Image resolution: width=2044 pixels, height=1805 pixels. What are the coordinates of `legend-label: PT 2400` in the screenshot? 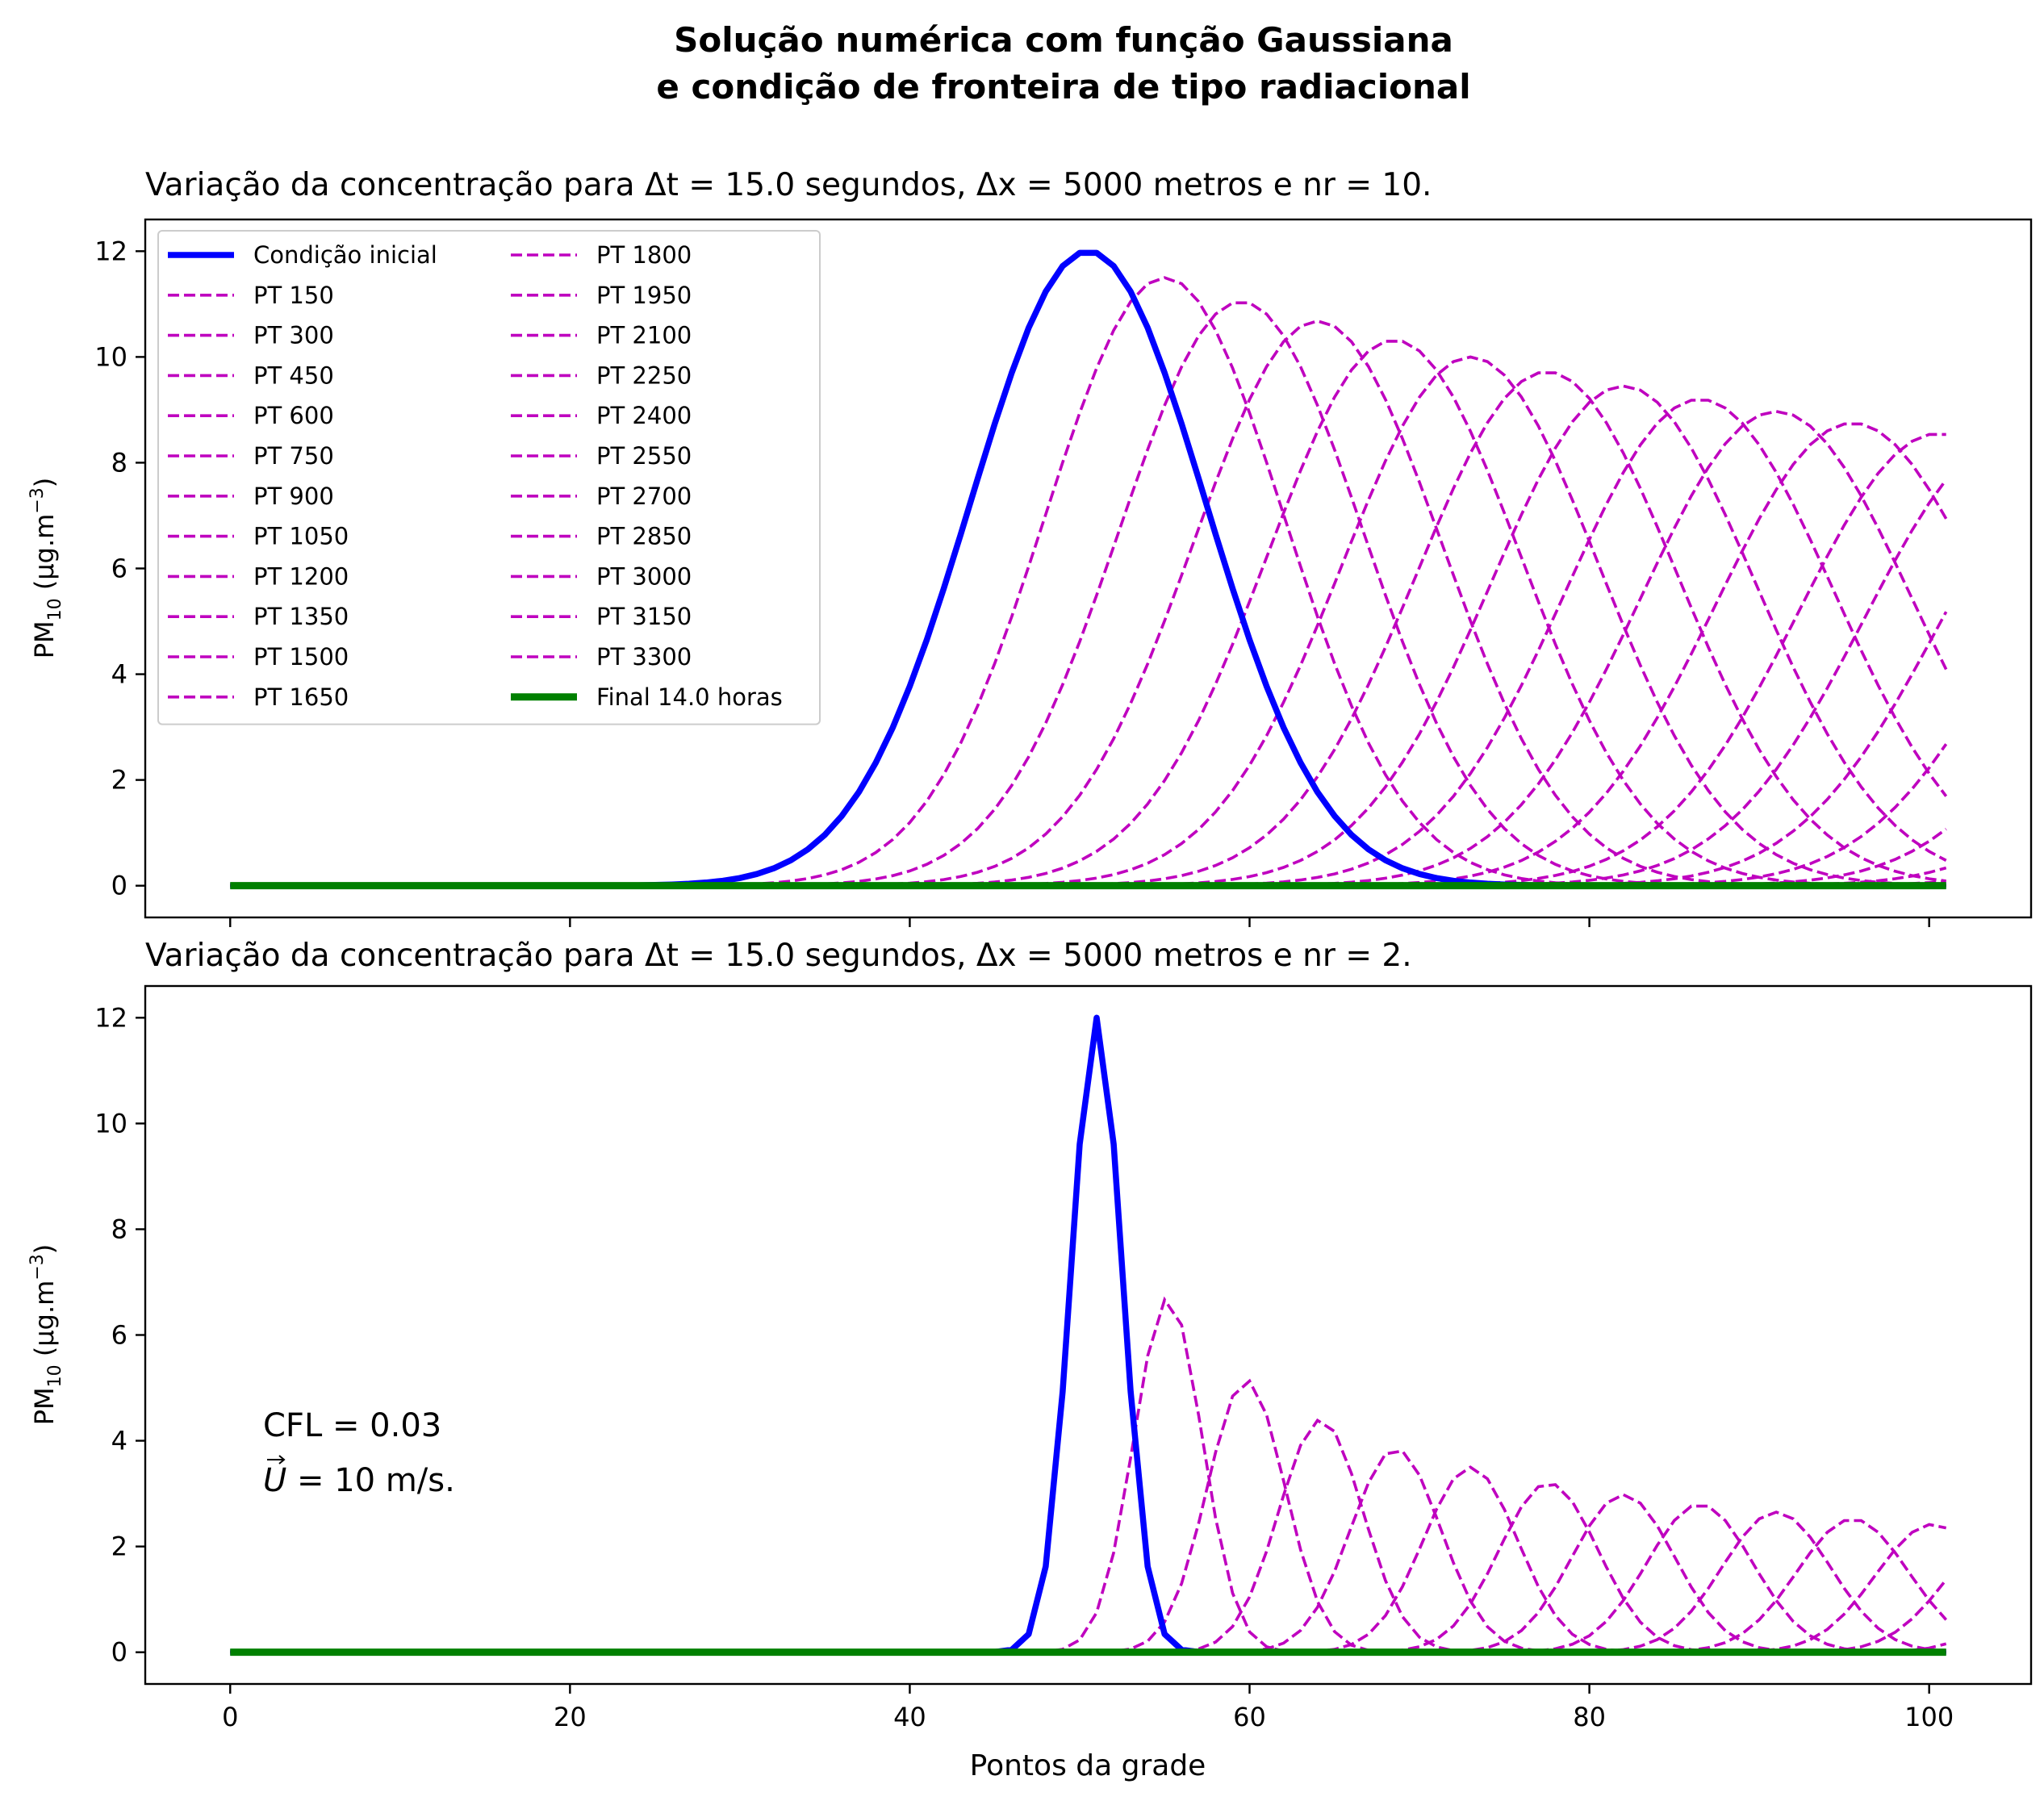 It's located at (644, 415).